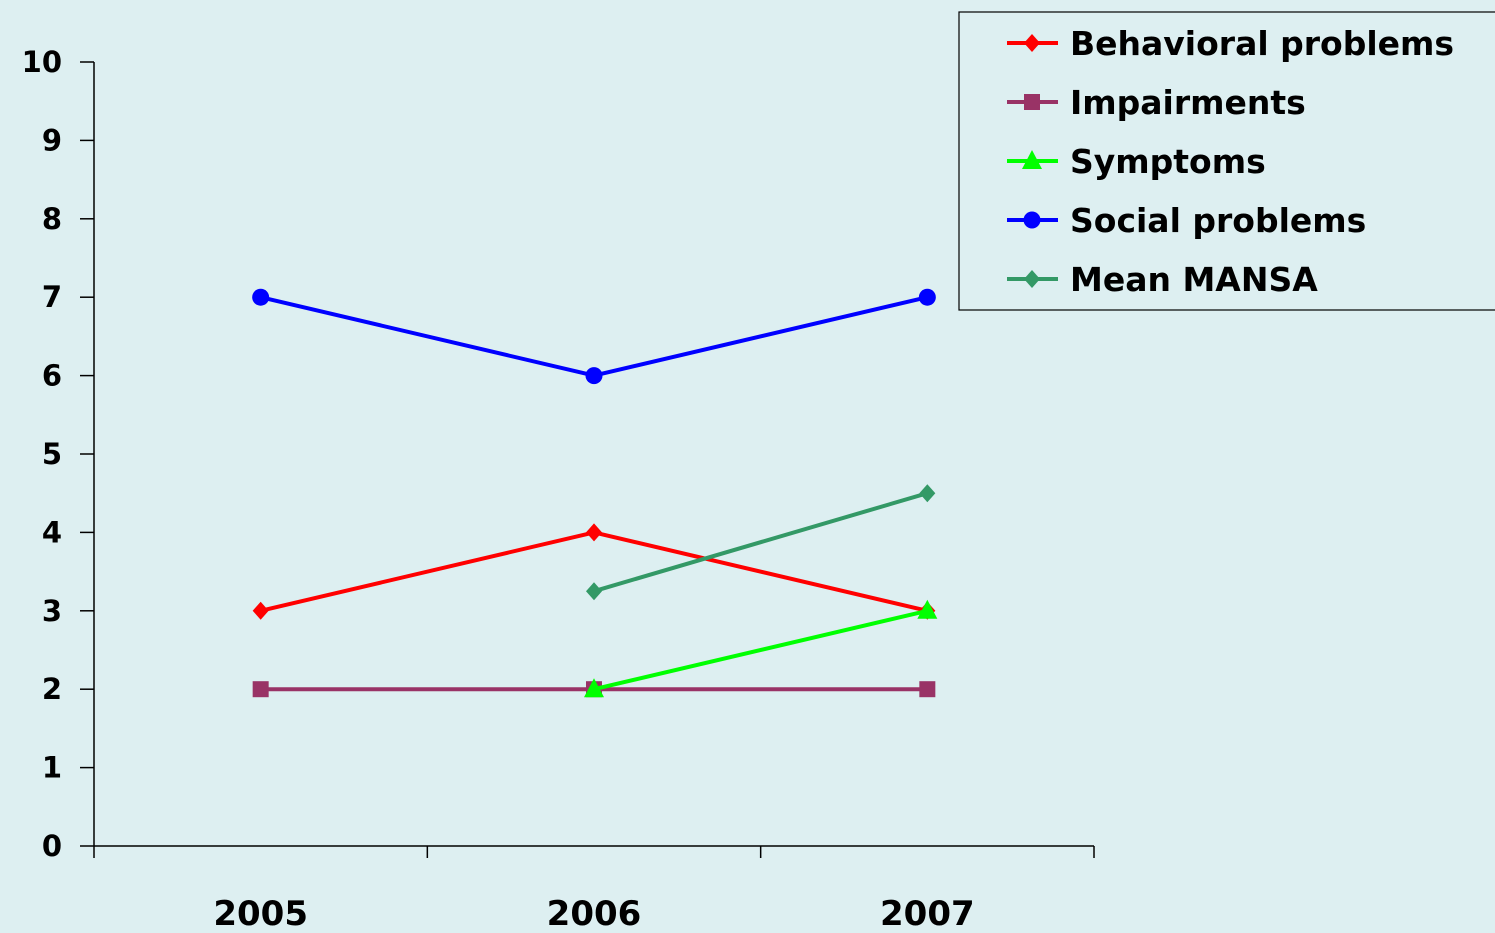 This screenshot has height=933, width=1495. I want to click on legend-item: Symptoms, so click(1136, 161).